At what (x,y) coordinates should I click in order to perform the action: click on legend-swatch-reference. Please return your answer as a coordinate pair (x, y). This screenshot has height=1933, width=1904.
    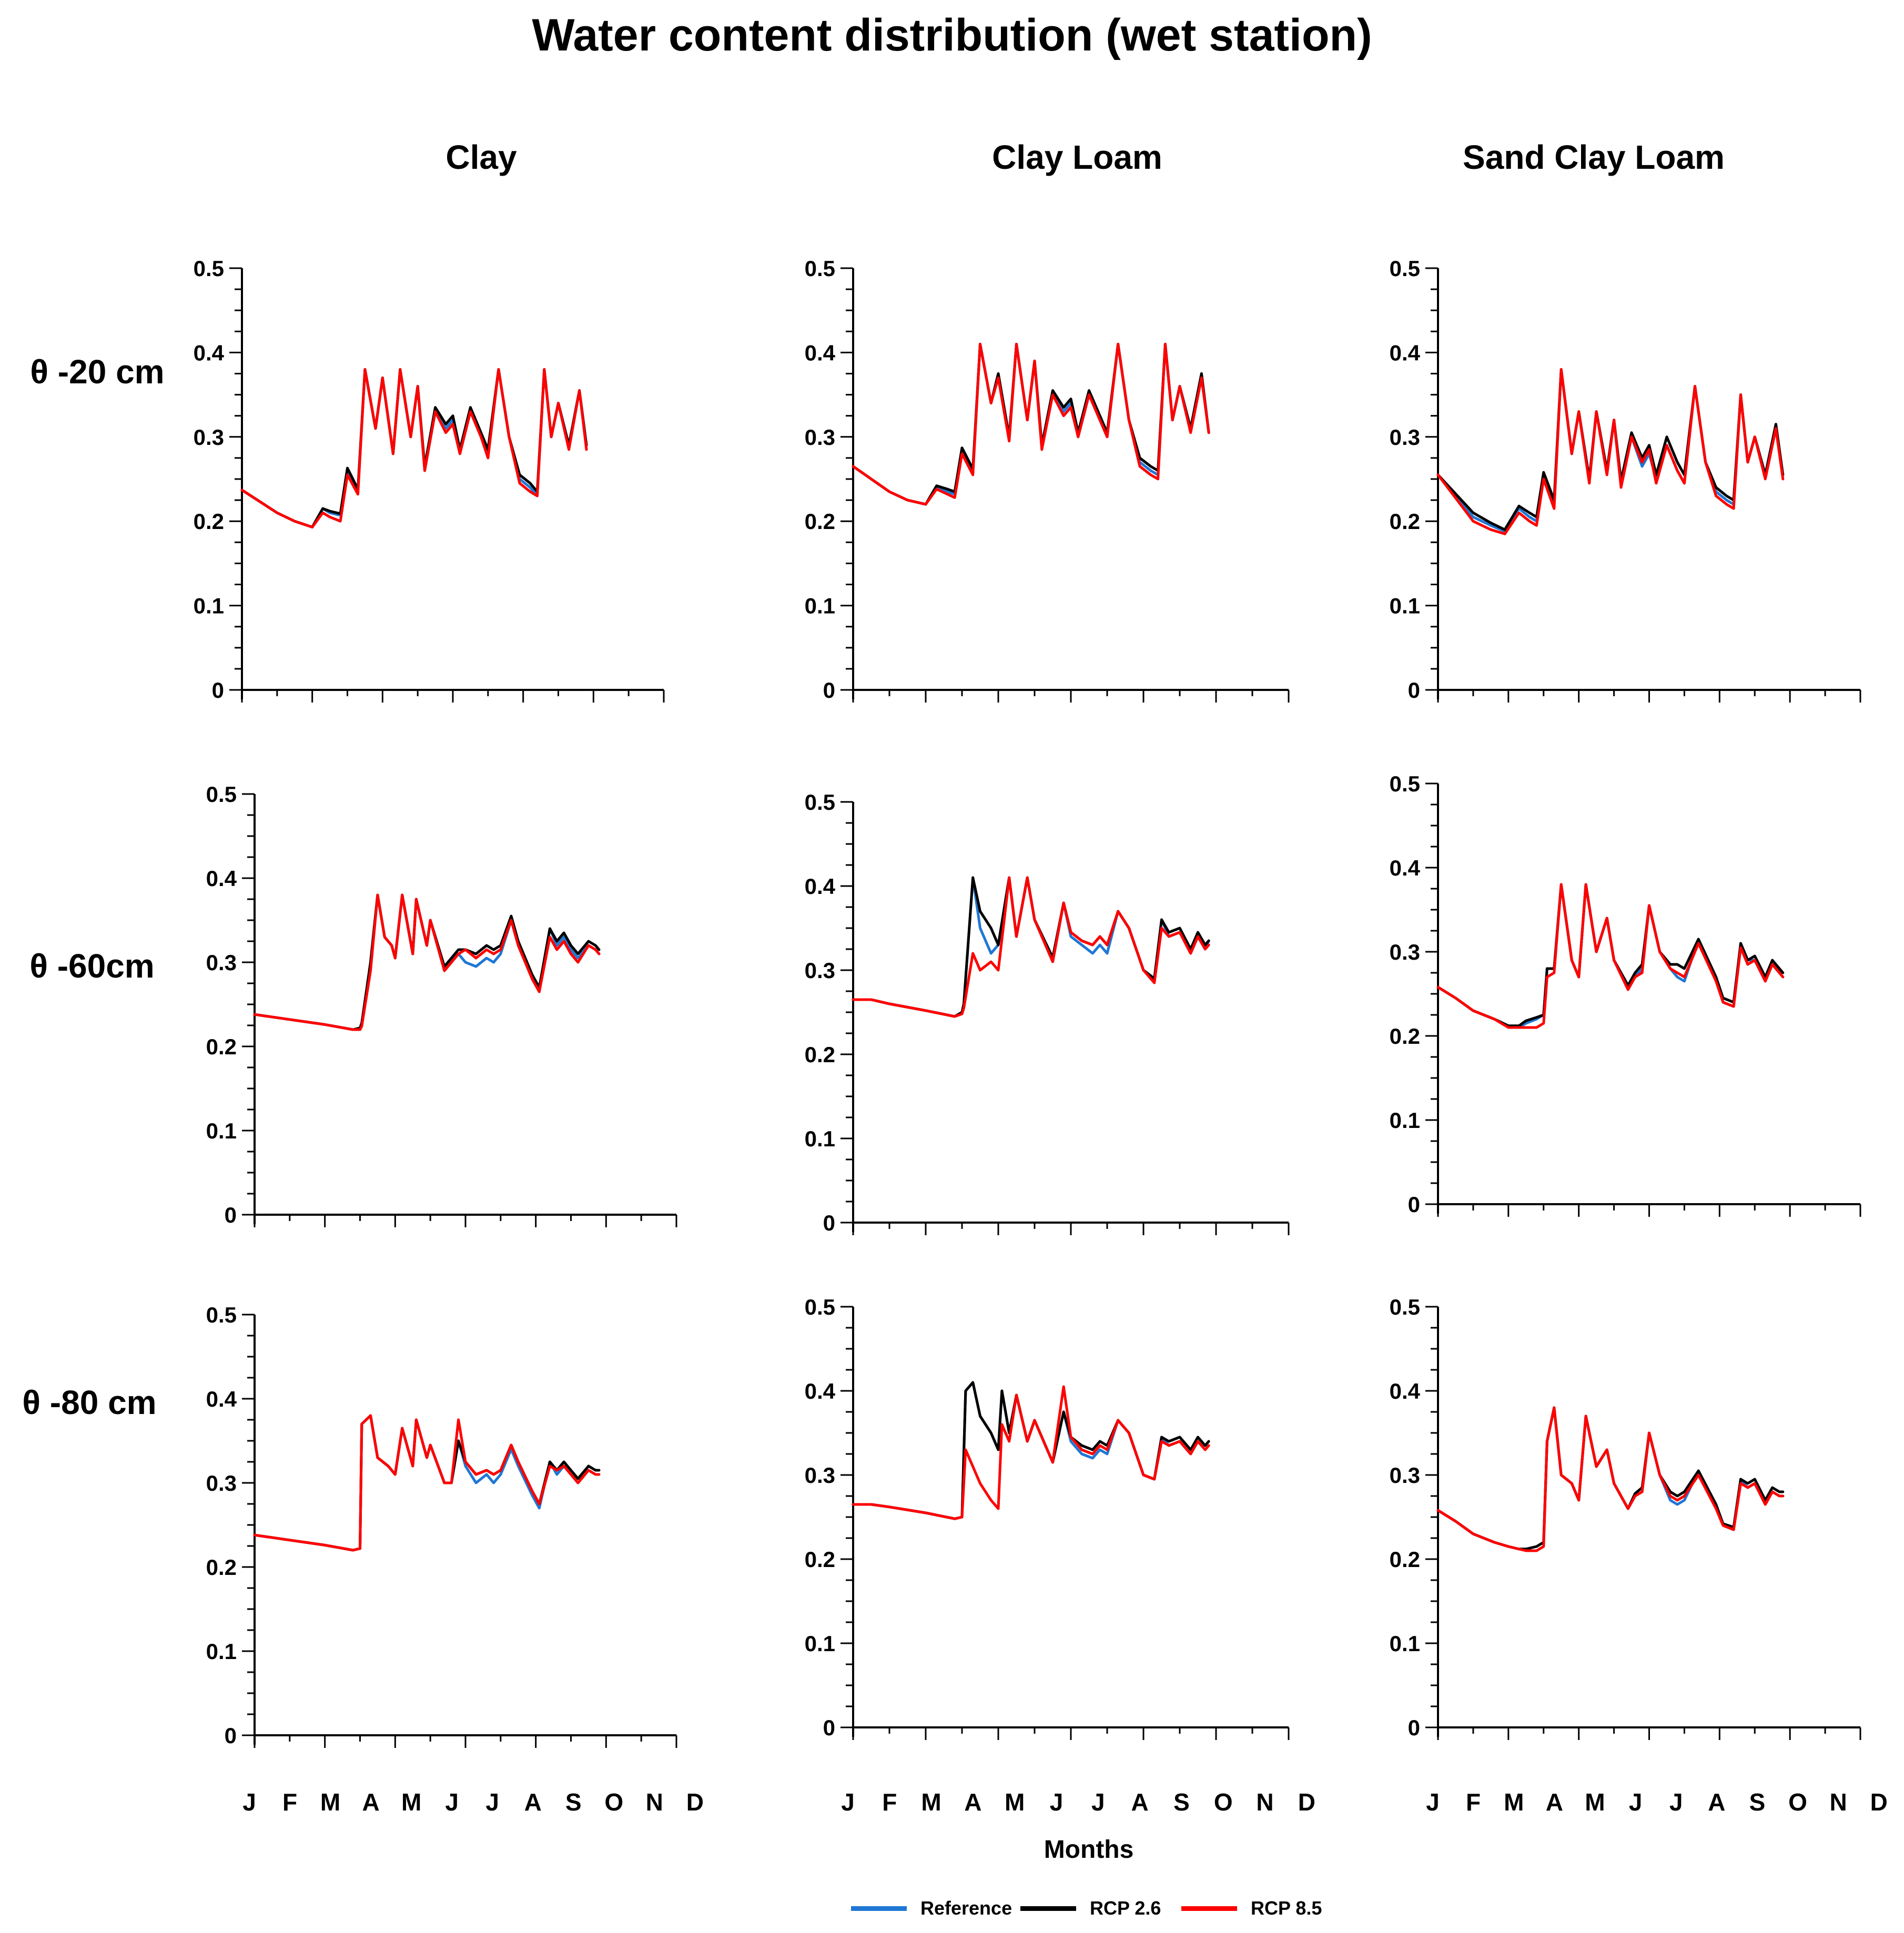
    Looking at the image, I should click on (879, 1908).